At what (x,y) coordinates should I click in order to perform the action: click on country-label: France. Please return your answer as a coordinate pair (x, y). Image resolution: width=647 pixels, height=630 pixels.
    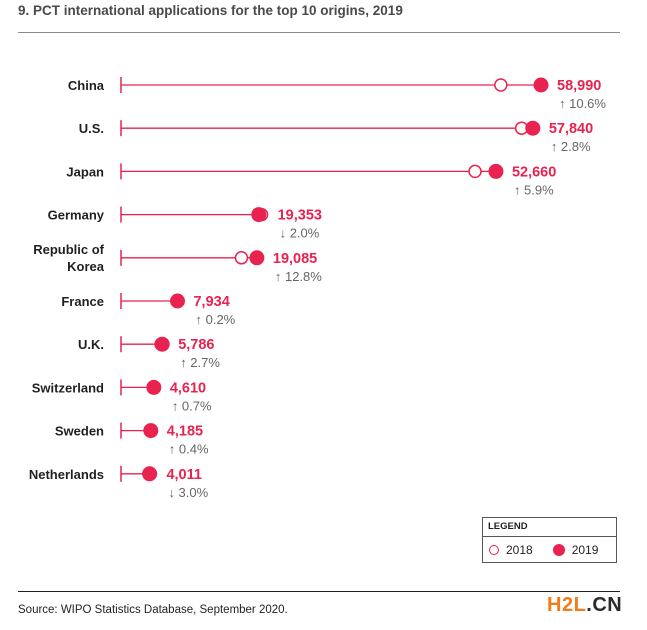
    Looking at the image, I should click on (82, 301).